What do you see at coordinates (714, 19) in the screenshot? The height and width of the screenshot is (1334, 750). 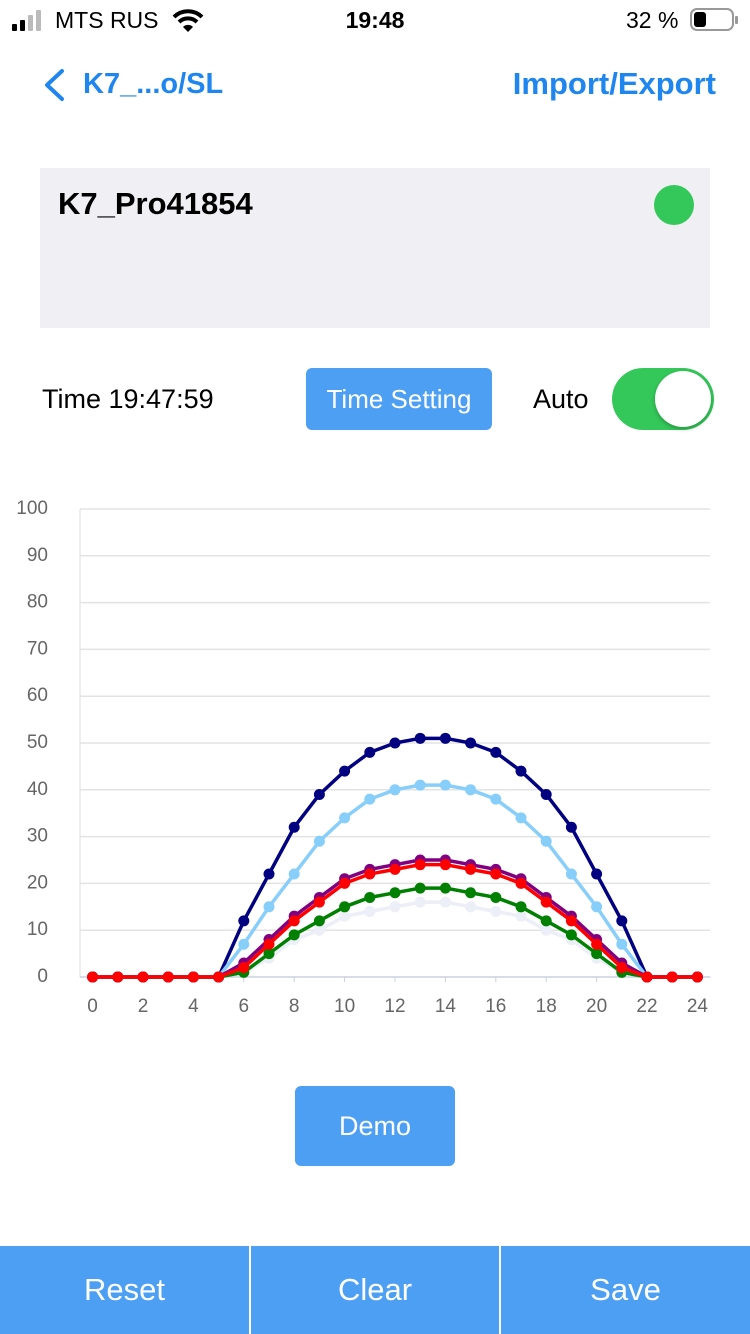 I see `battery-icon` at bounding box center [714, 19].